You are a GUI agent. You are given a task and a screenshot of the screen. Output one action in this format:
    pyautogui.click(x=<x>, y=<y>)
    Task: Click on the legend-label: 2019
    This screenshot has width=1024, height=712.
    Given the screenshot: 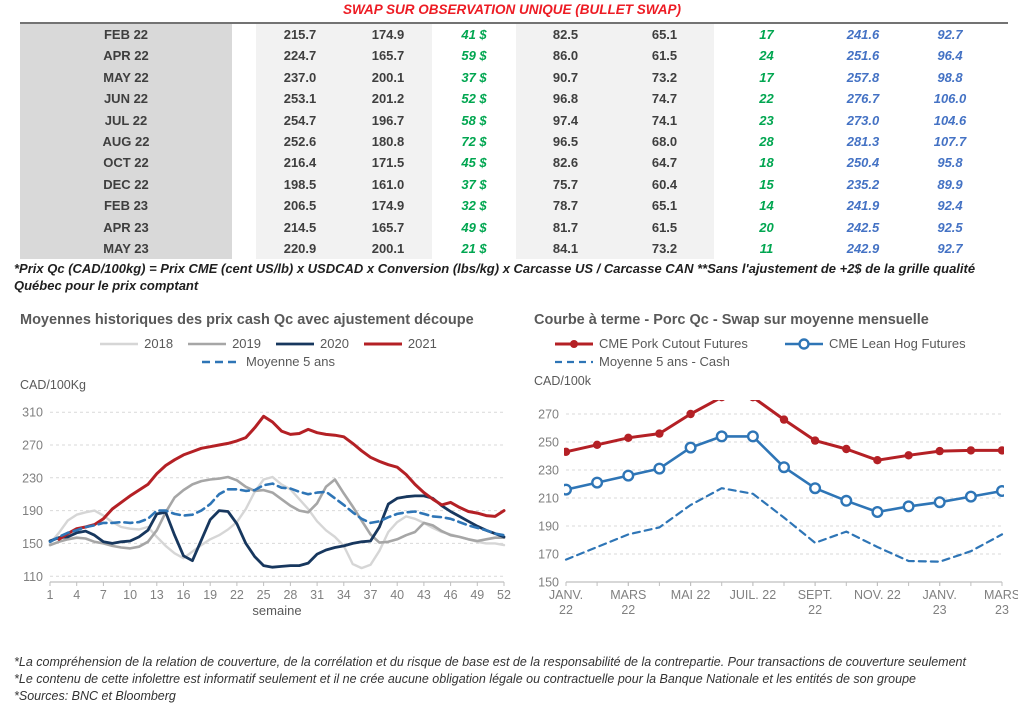 What is the action you would take?
    pyautogui.click(x=246, y=343)
    